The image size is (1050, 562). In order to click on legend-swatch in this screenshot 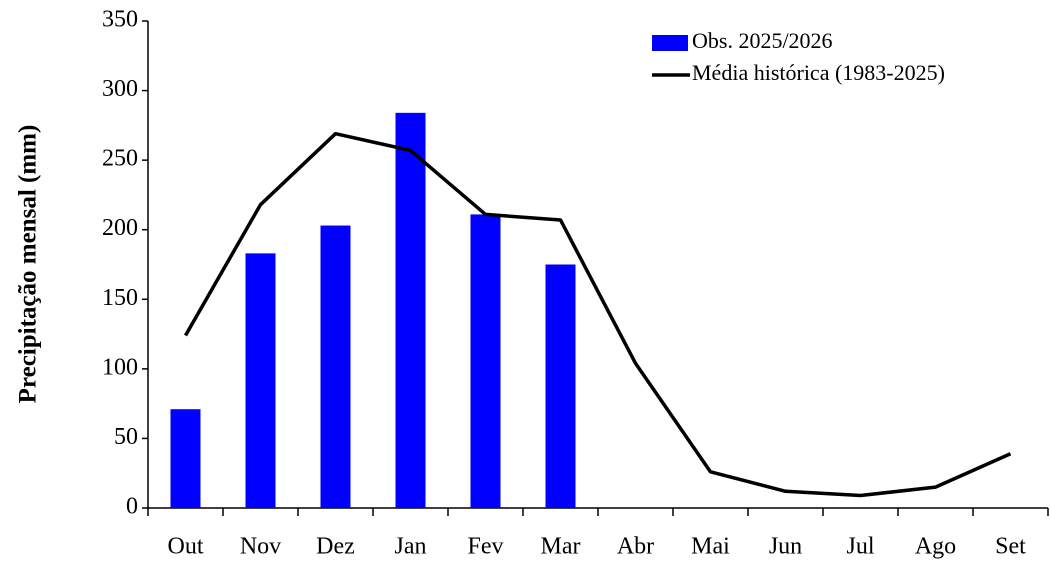, I will do `click(670, 43)`.